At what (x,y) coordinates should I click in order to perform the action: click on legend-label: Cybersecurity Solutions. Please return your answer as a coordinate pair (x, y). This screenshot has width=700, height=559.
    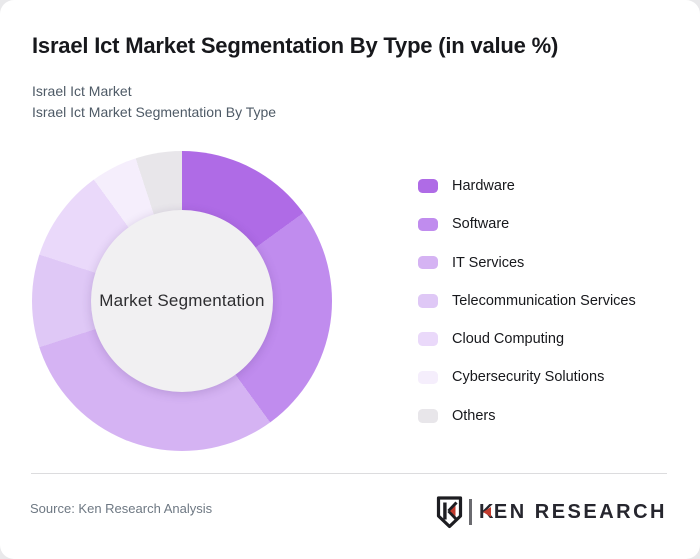
    Looking at the image, I should click on (528, 377).